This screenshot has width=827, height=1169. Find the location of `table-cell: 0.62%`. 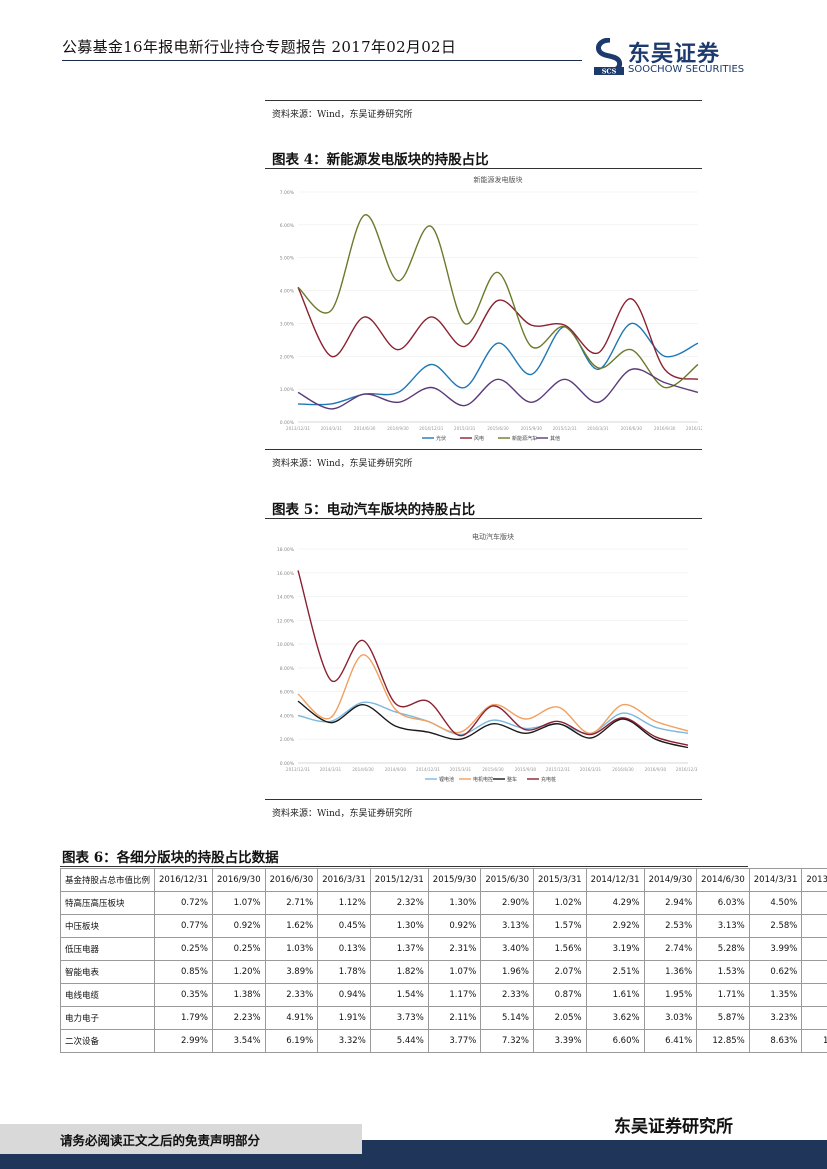

table-cell: 0.62% is located at coordinates (775, 972).